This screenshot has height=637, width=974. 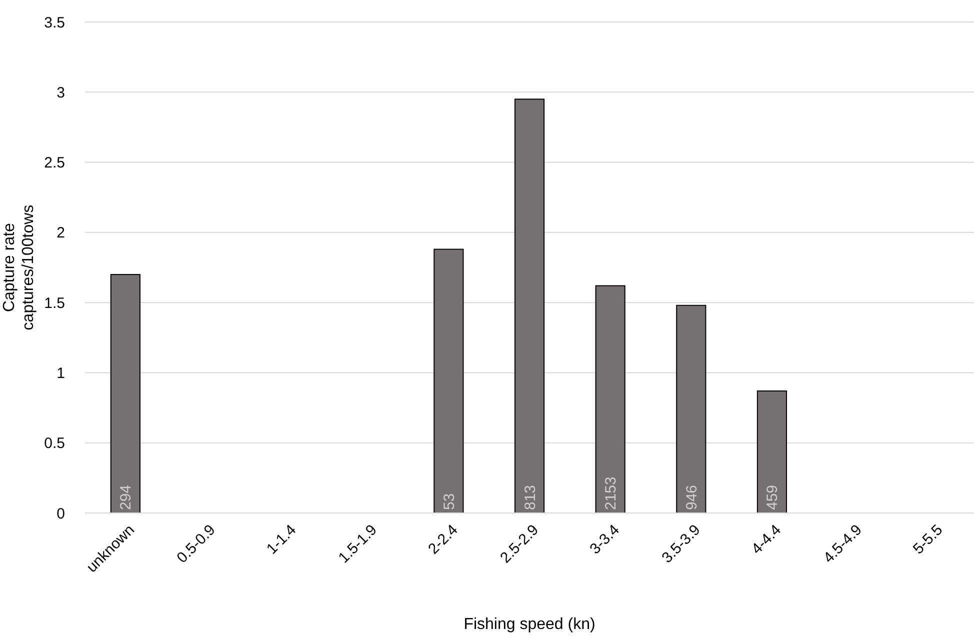 I want to click on y-tick-label: 0, so click(x=60, y=513).